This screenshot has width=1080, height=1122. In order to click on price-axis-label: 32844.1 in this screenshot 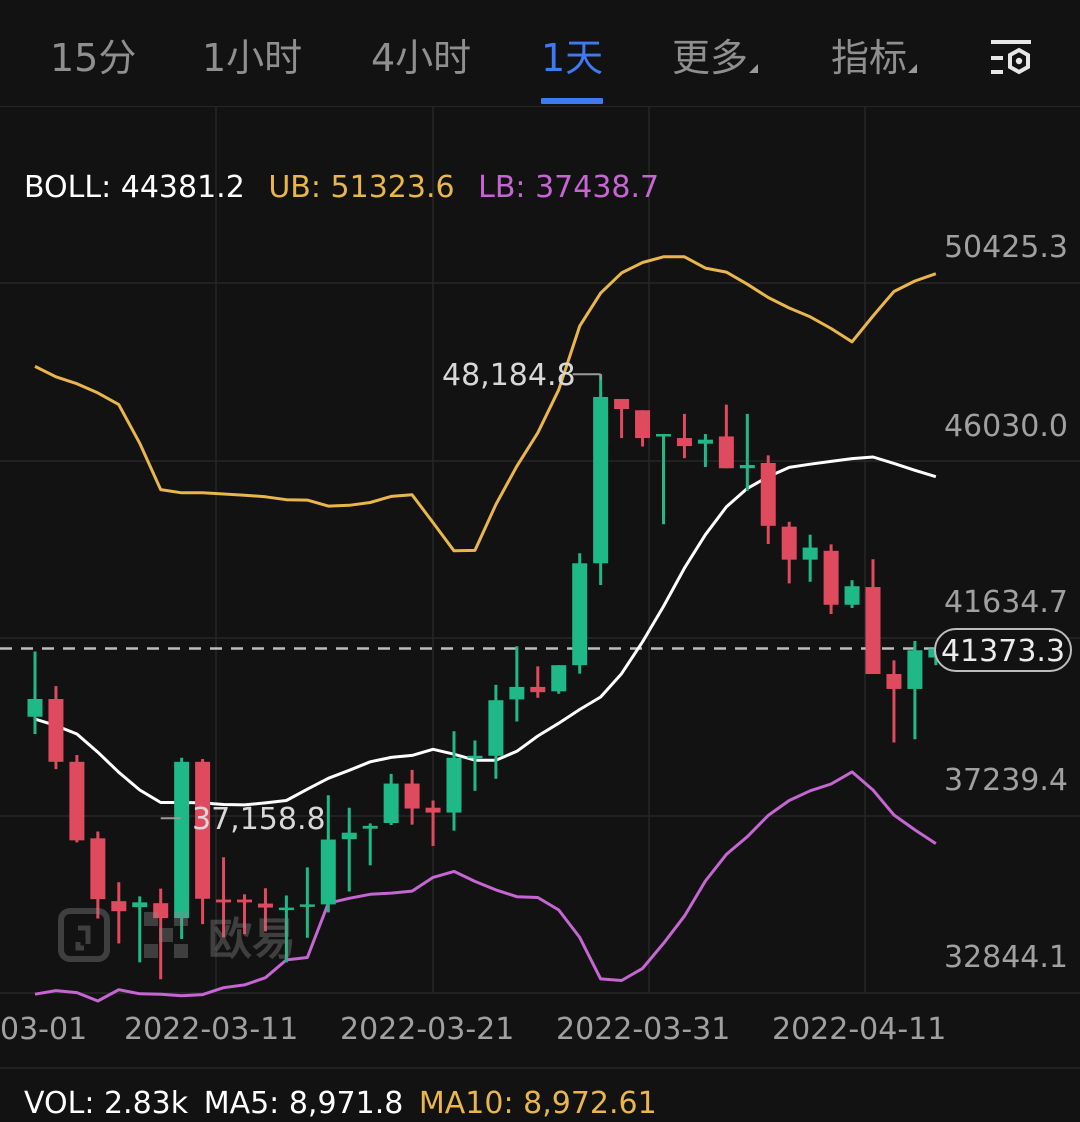, I will do `click(1005, 957)`.